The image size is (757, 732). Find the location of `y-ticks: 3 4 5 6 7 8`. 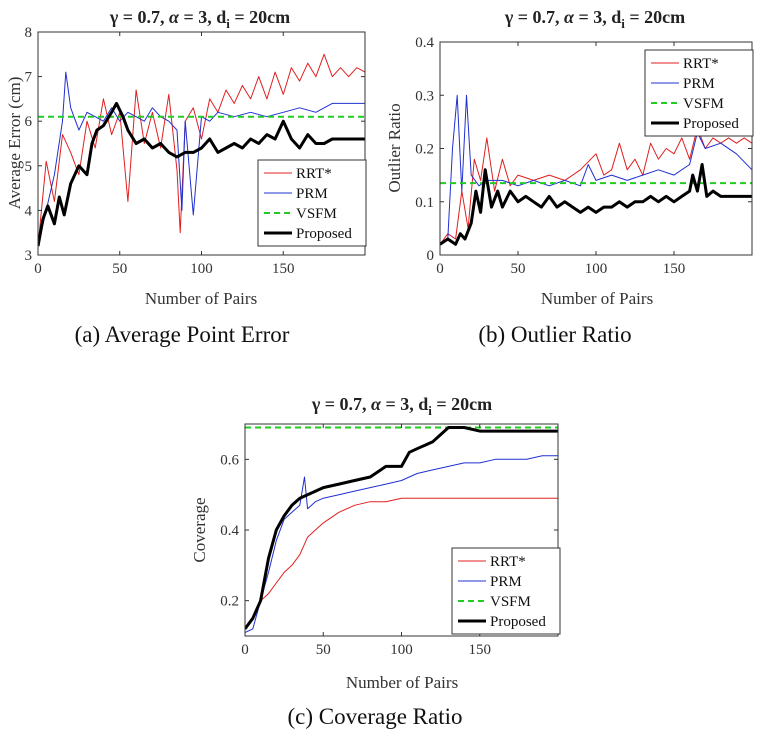

y-ticks: 3 4 5 6 7 8 is located at coordinates (195, 144).